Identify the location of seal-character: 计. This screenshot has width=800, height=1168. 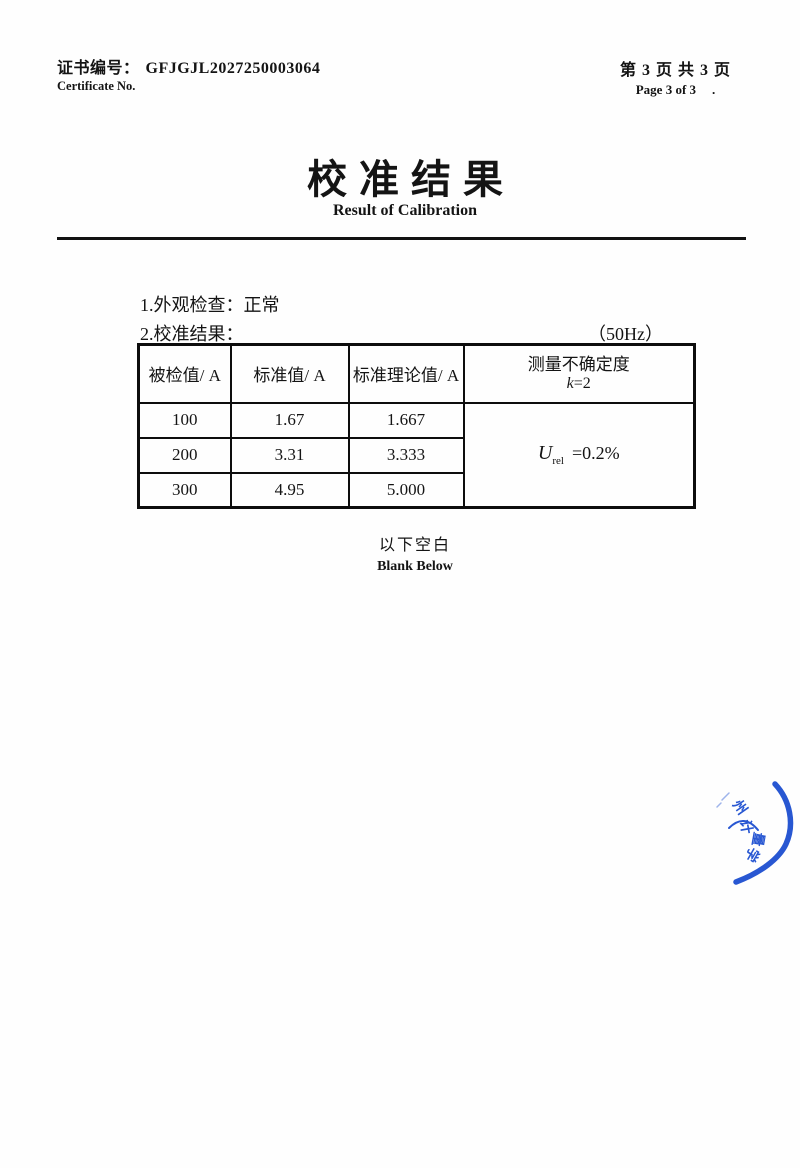
(745, 826).